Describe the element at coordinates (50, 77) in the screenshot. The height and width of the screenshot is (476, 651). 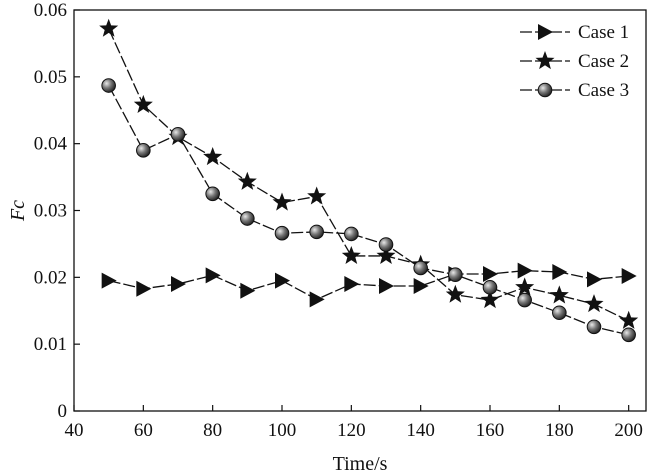
I see `y-tick-label: 0.05` at that location.